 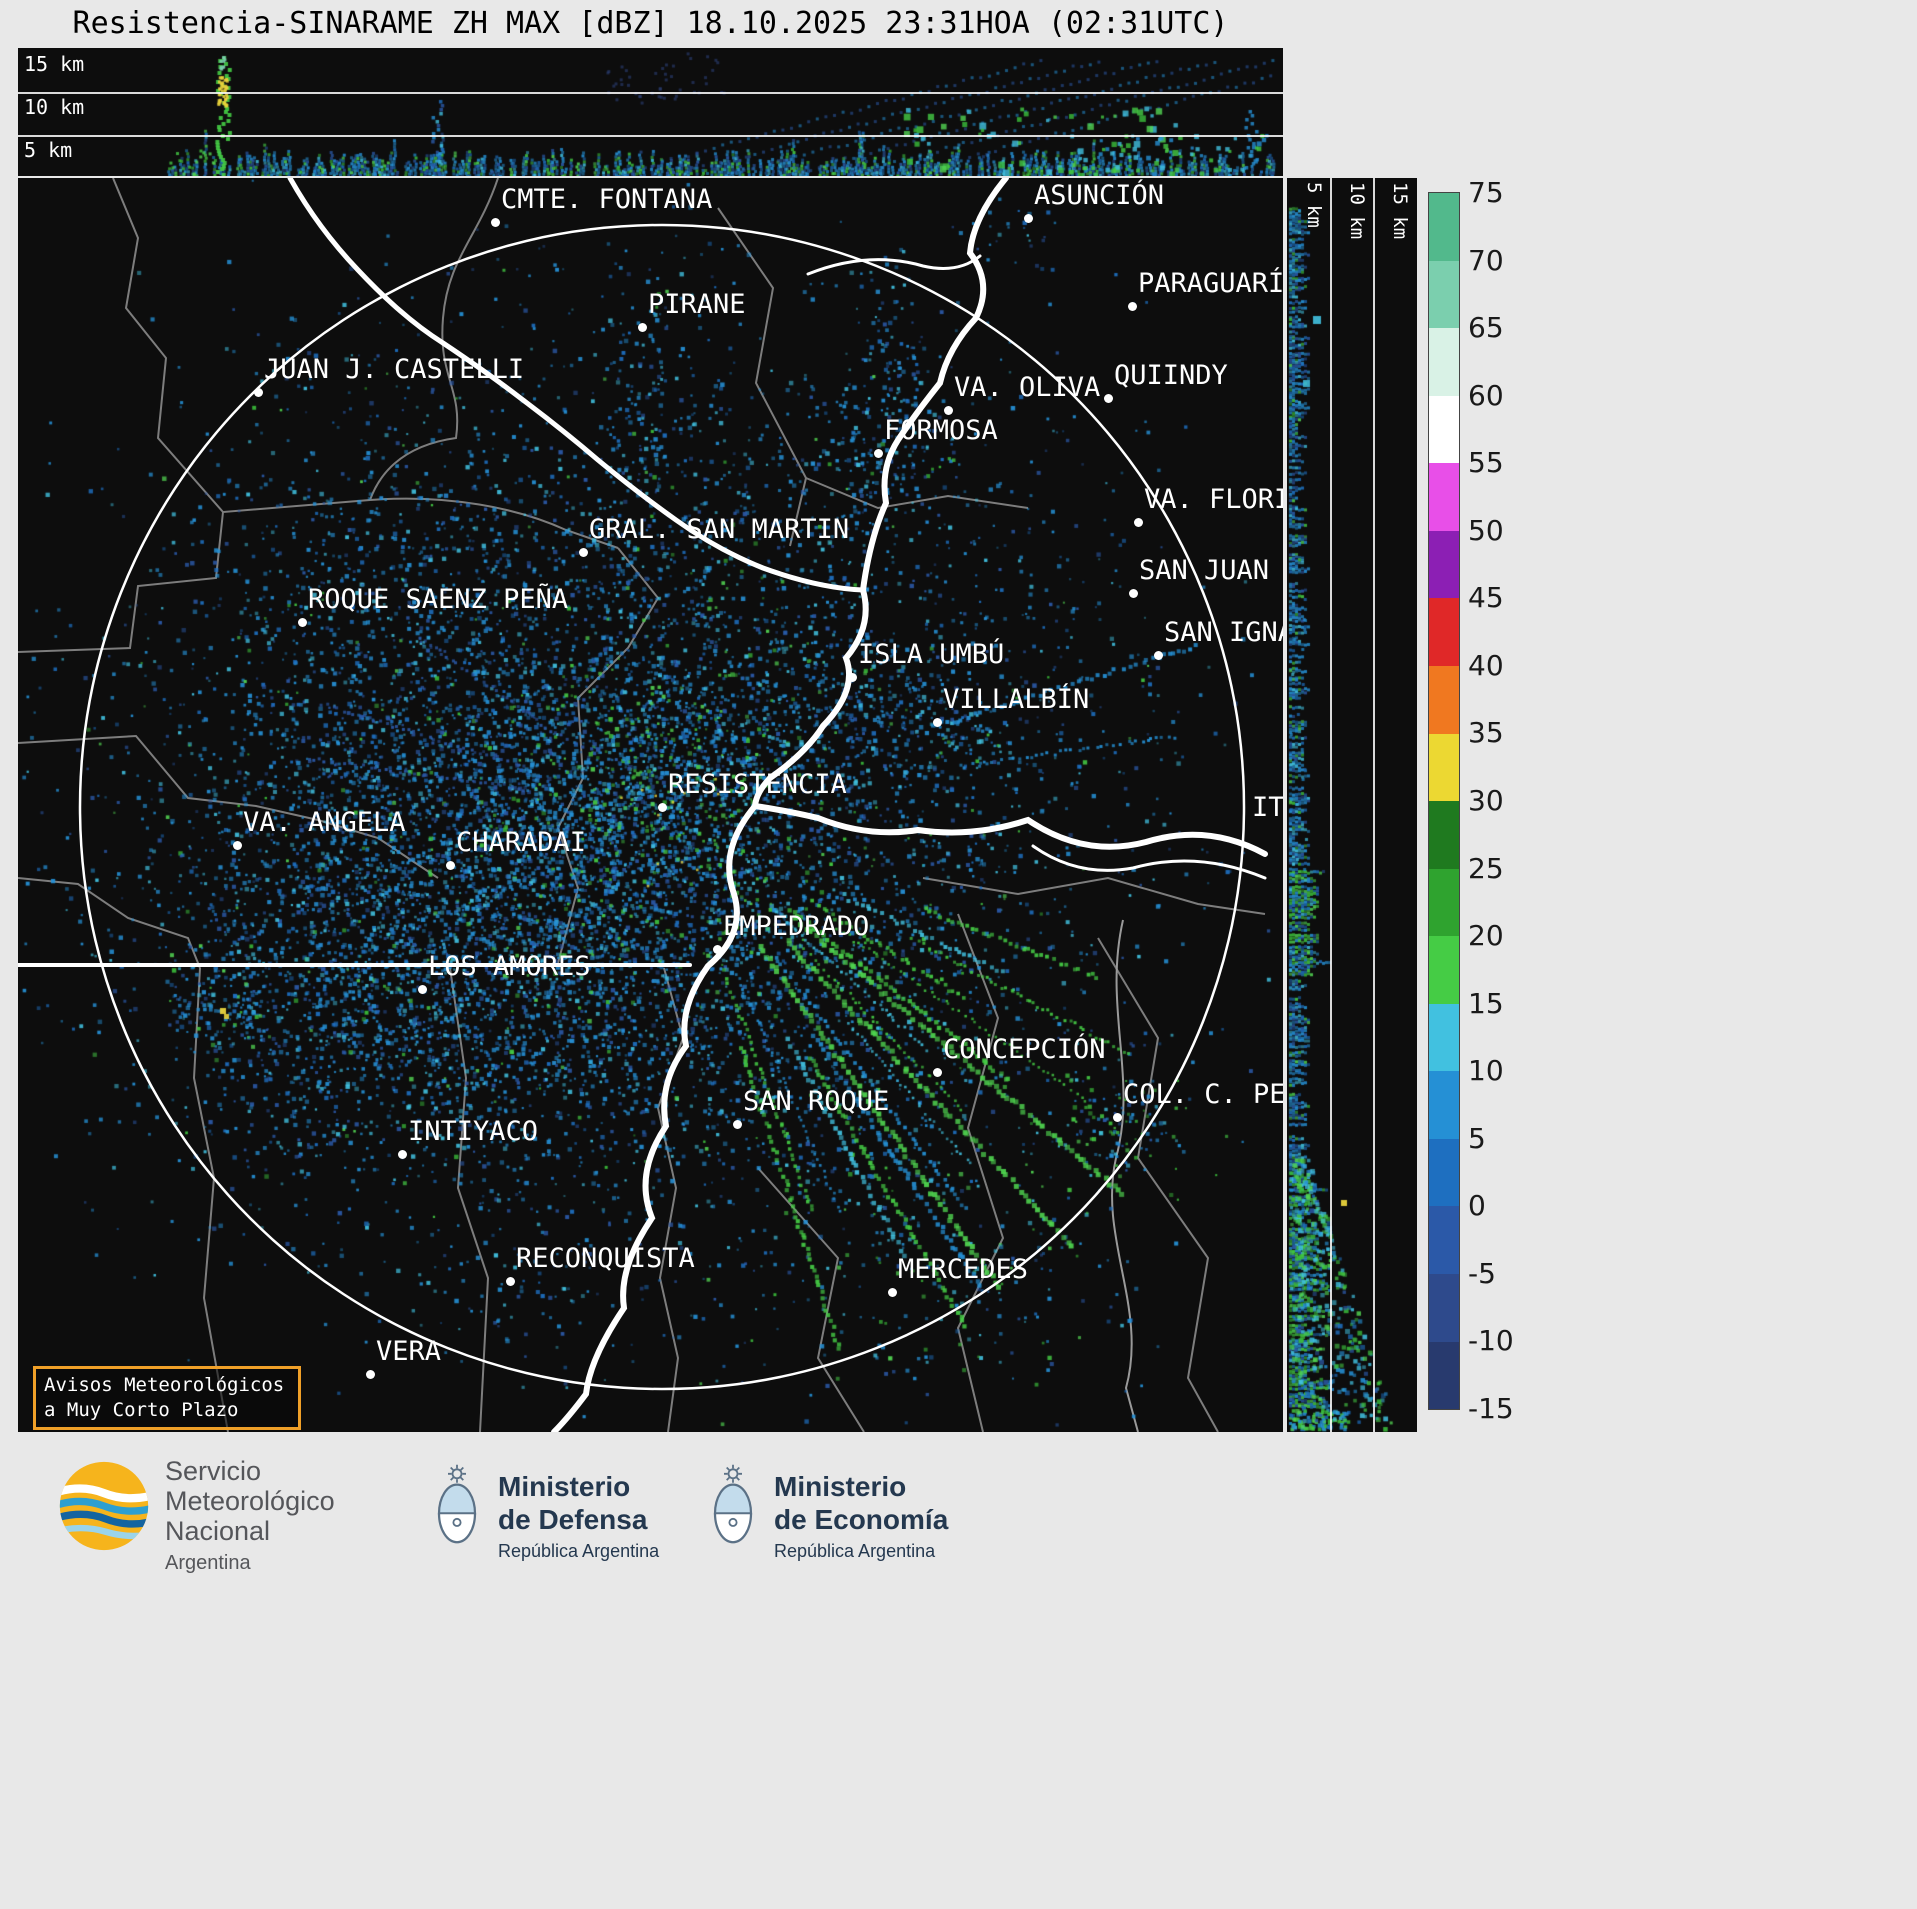 I want to click on side-profile-echo-canvas, so click(x=1352, y=805).